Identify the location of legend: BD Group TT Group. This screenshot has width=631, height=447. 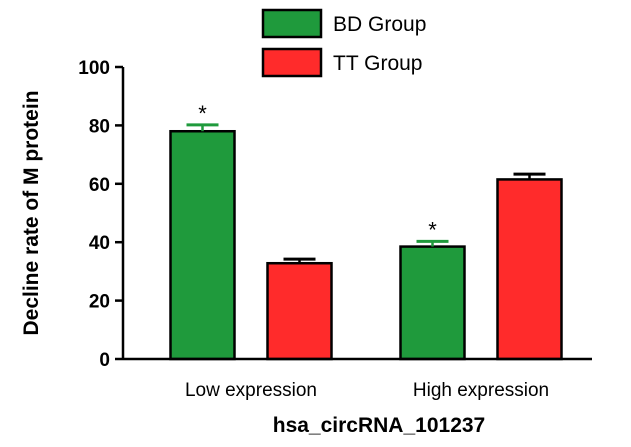
(343, 43).